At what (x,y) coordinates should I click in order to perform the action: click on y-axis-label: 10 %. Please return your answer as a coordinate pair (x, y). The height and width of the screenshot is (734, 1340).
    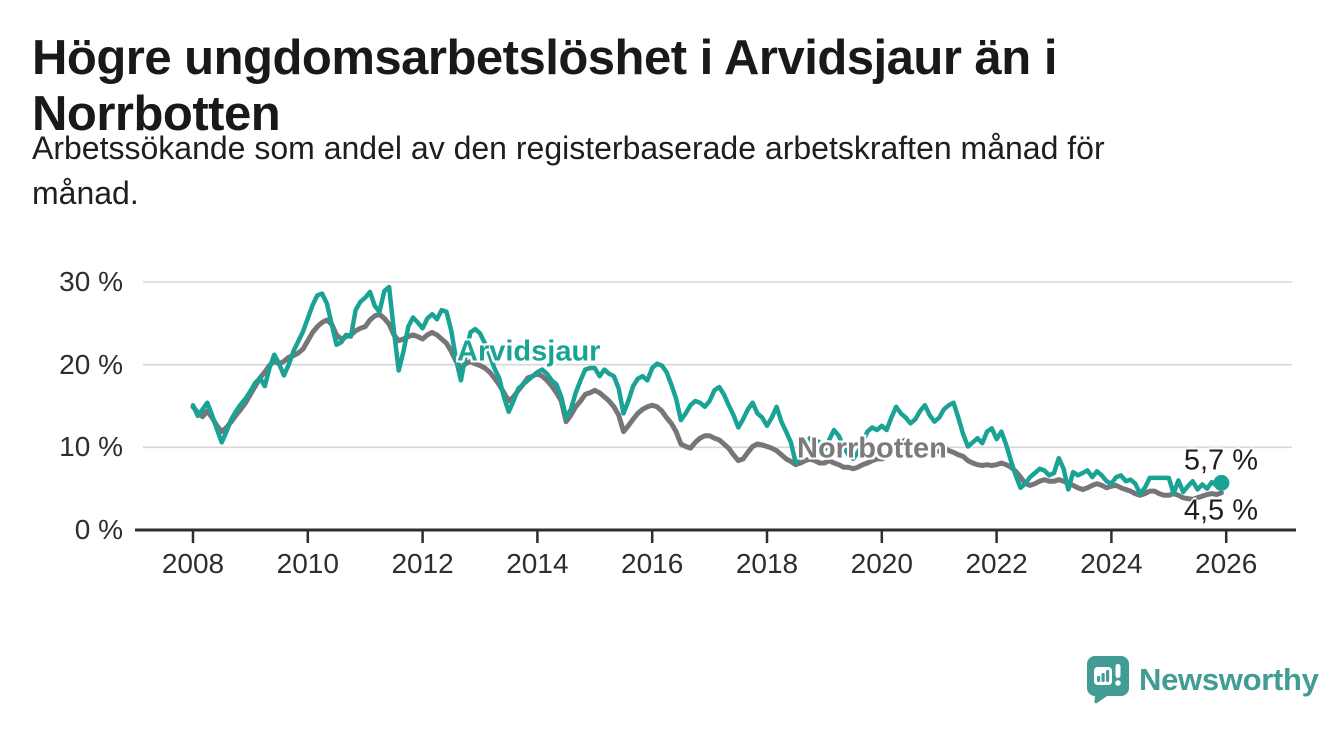
    Looking at the image, I should click on (91, 447).